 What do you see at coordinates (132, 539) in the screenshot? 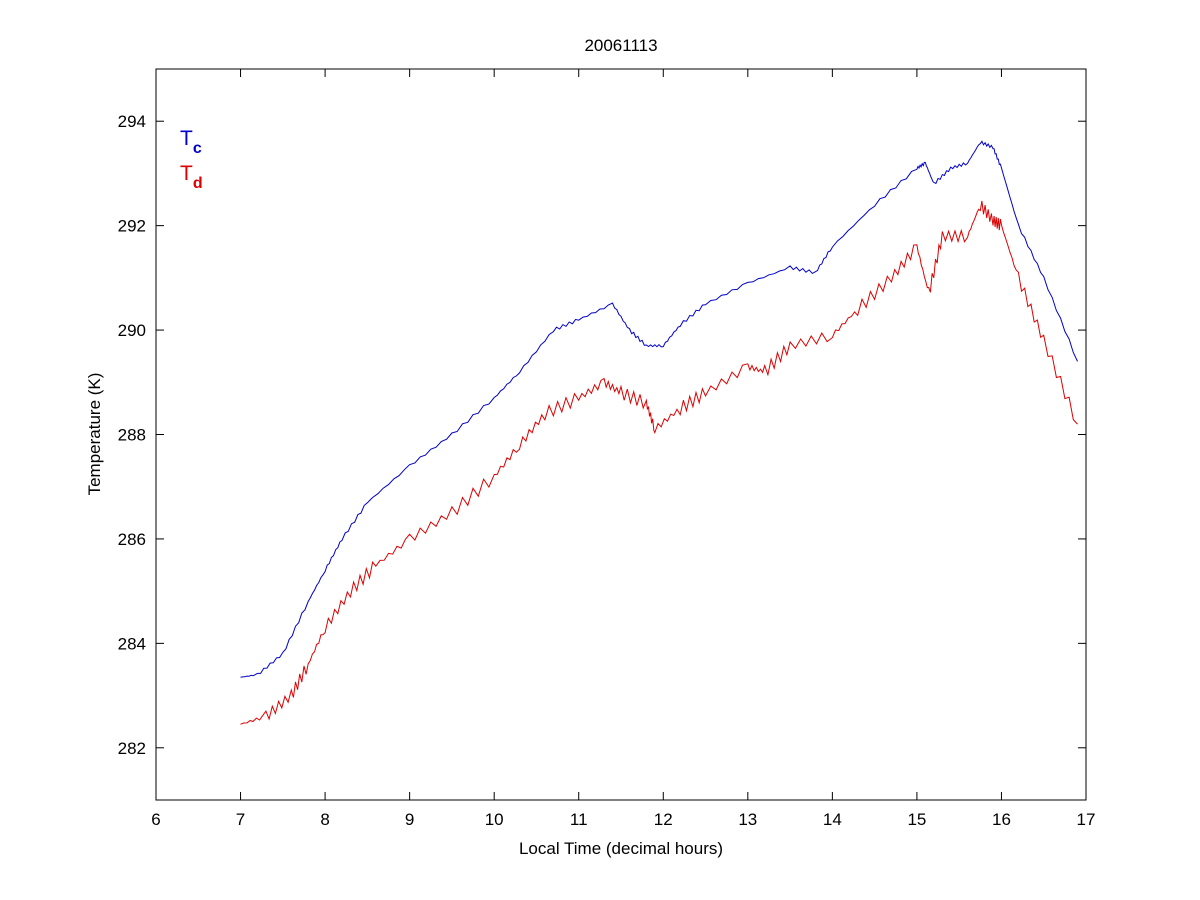
I see `y-tick-label: 286` at bounding box center [132, 539].